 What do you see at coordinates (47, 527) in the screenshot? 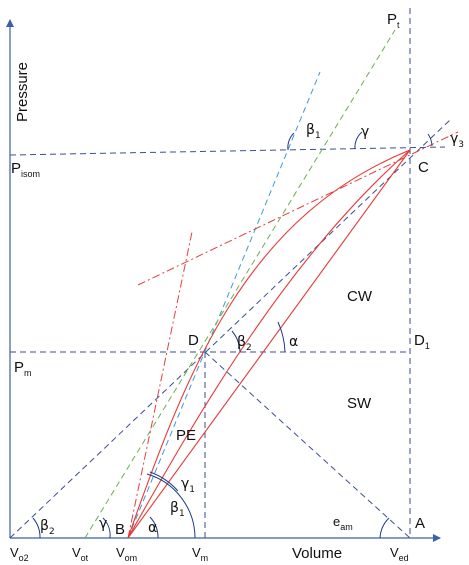
I see `angle-beta2-left-label: β2` at bounding box center [47, 527].